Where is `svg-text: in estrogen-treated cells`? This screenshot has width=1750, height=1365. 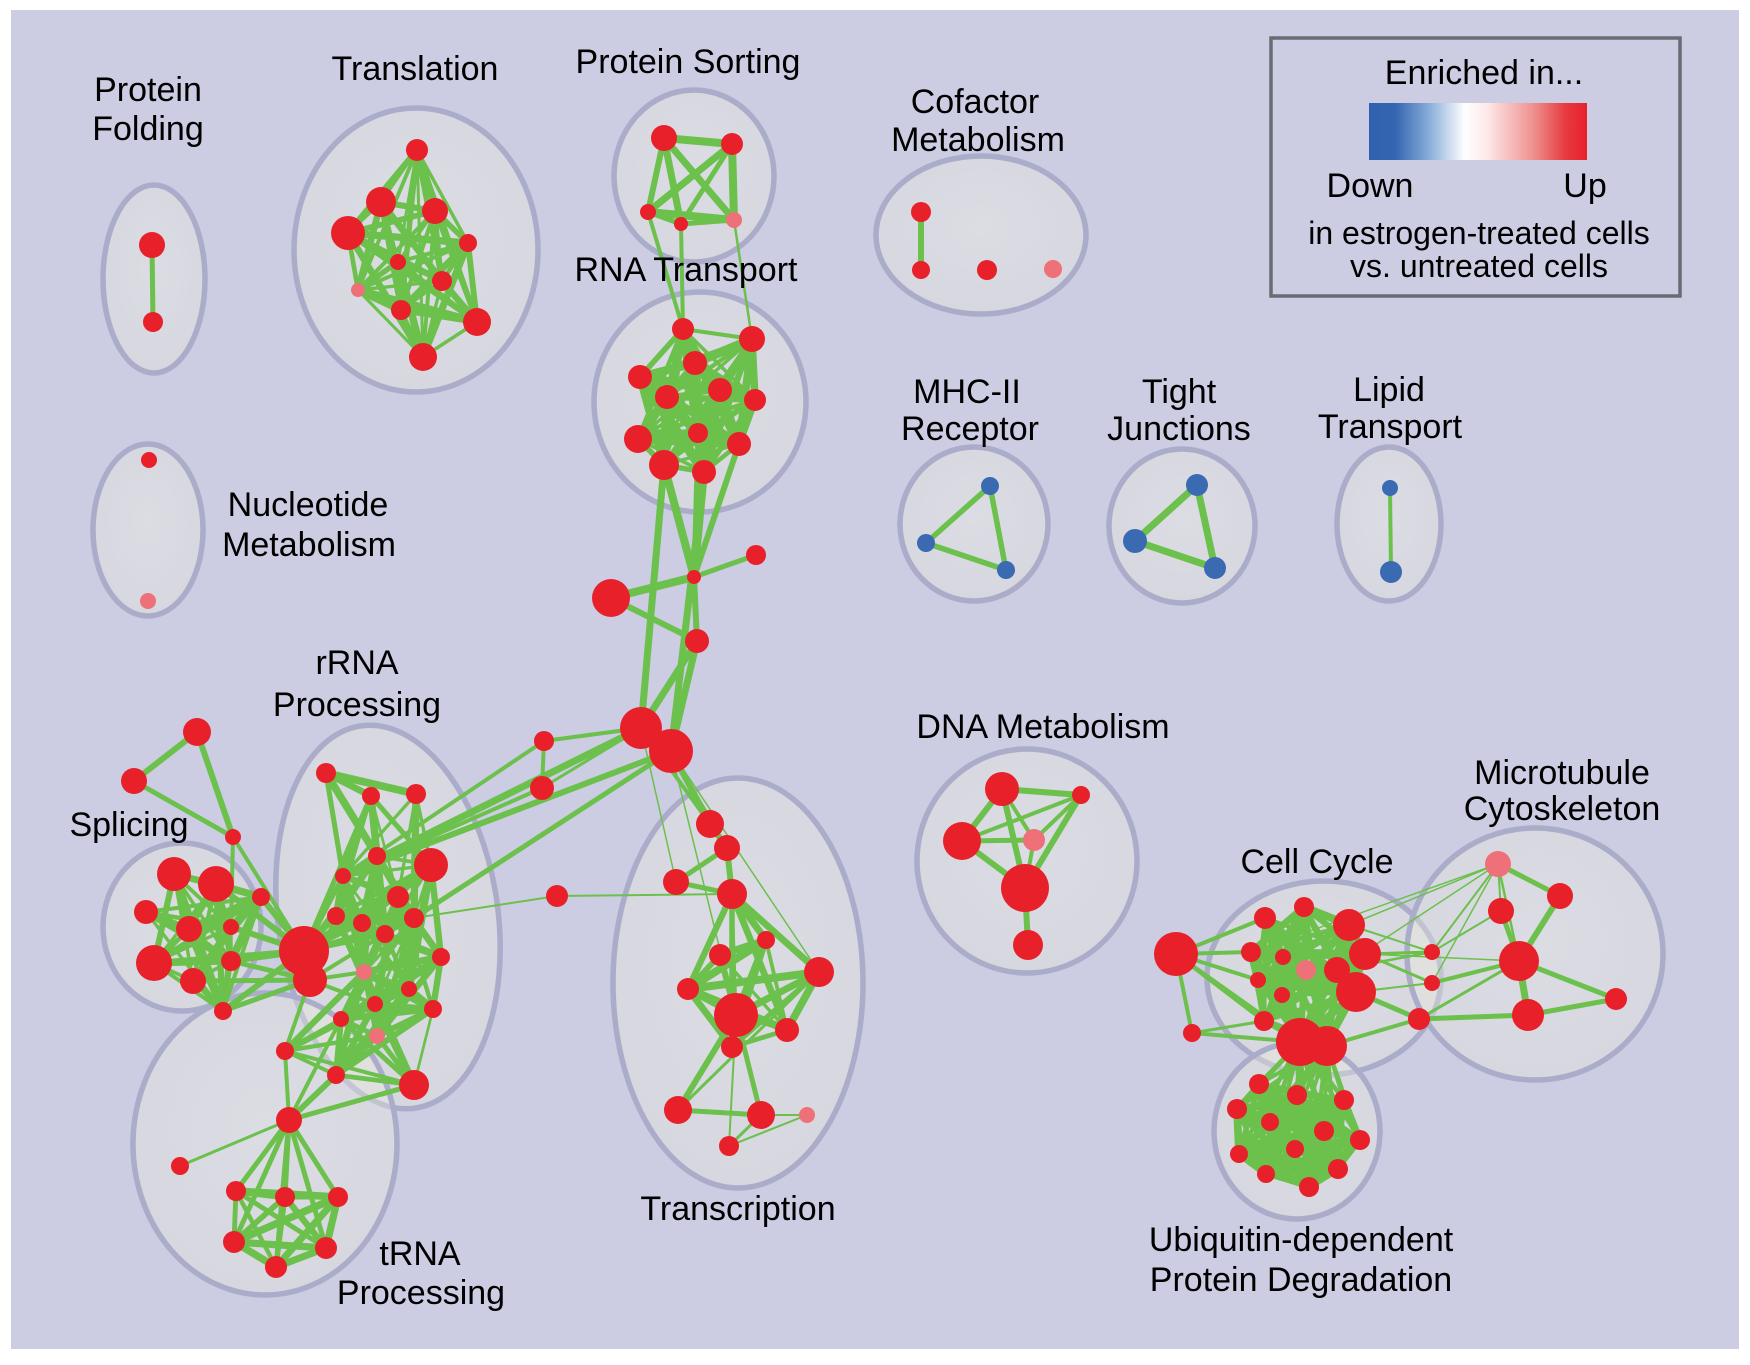
svg-text: in estrogen-treated cells is located at coordinates (1479, 233).